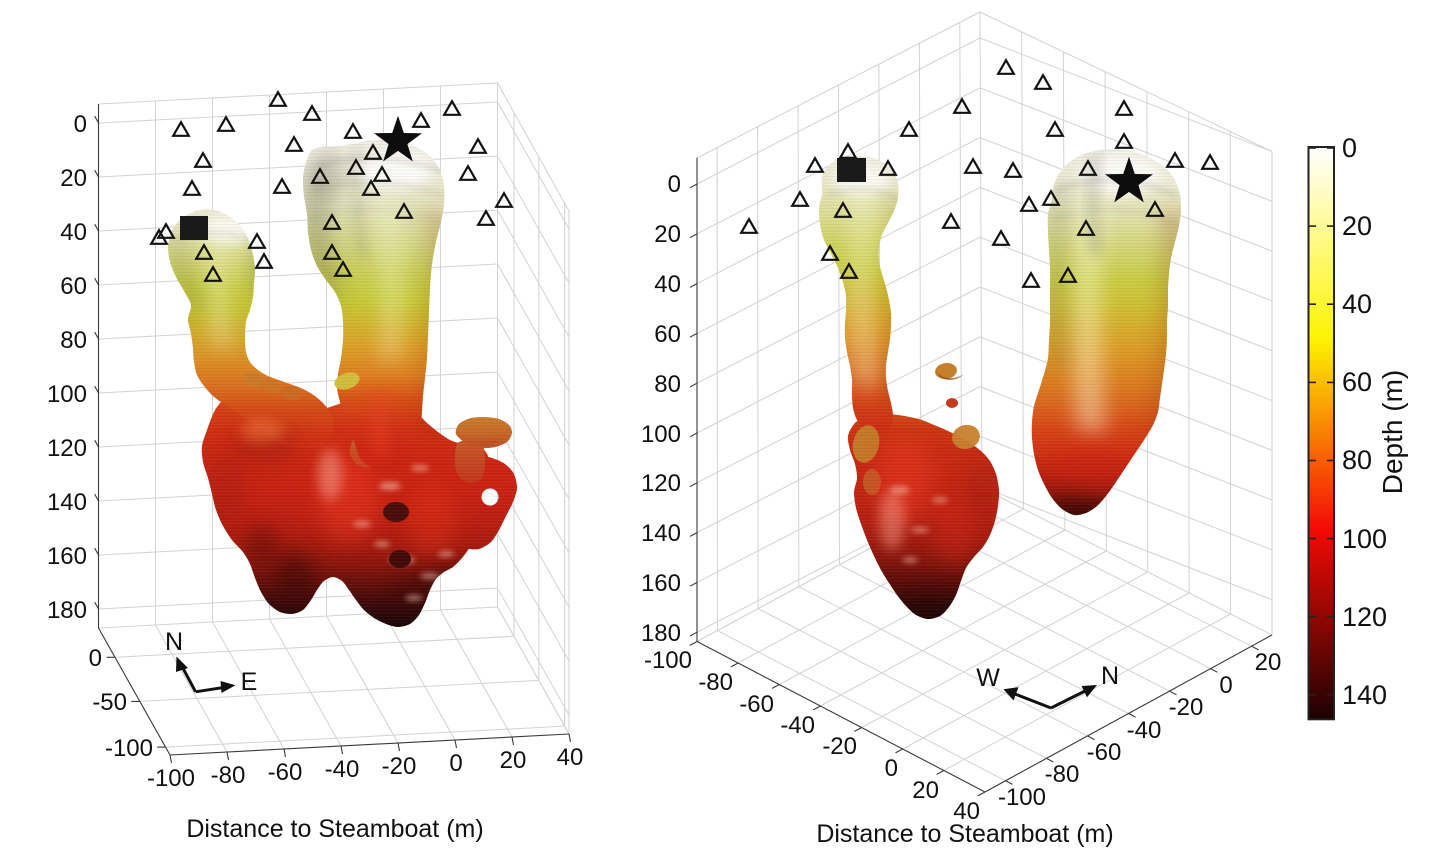  What do you see at coordinates (988, 678) in the screenshot?
I see `svg-text: W` at bounding box center [988, 678].